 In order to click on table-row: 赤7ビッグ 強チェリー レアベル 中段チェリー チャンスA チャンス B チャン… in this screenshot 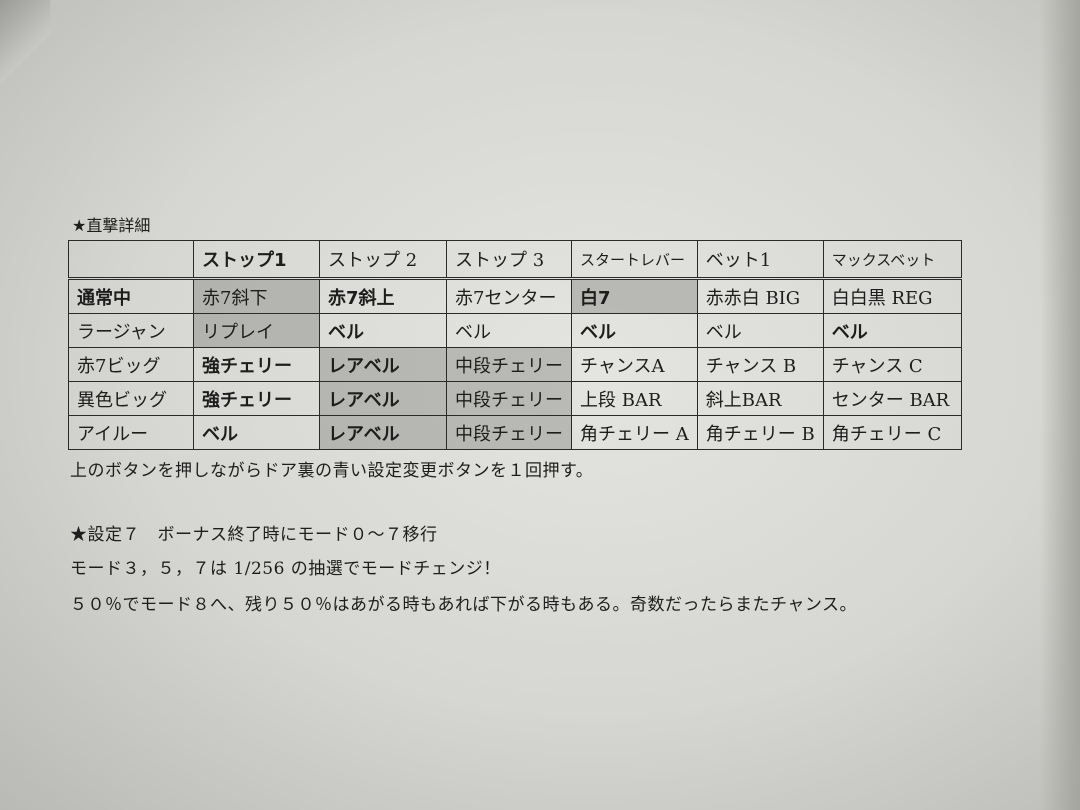, I will do `click(515, 364)`.